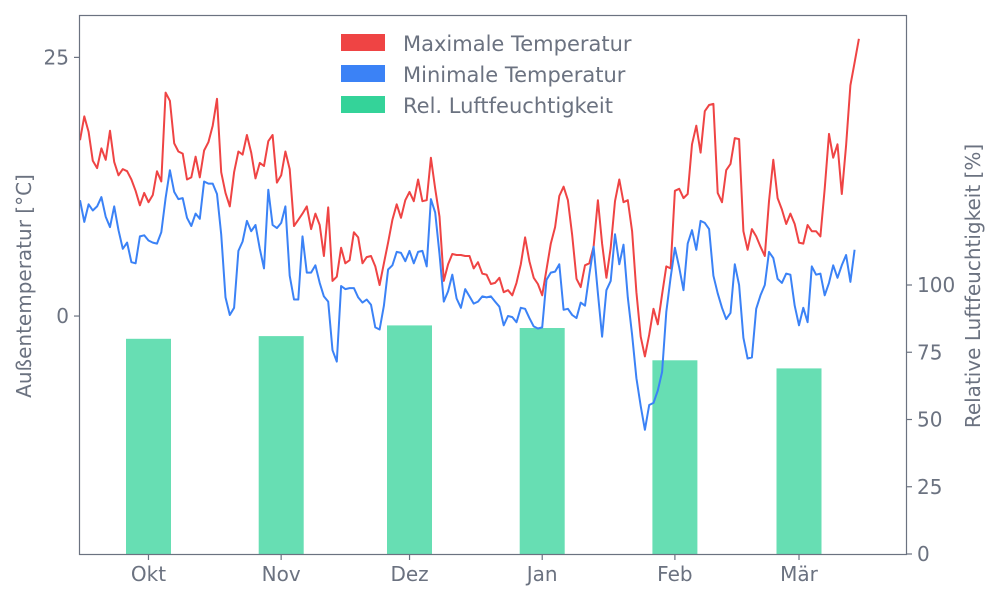  What do you see at coordinates (281, 574) in the screenshot?
I see `x-tick-label-1: Nov` at bounding box center [281, 574].